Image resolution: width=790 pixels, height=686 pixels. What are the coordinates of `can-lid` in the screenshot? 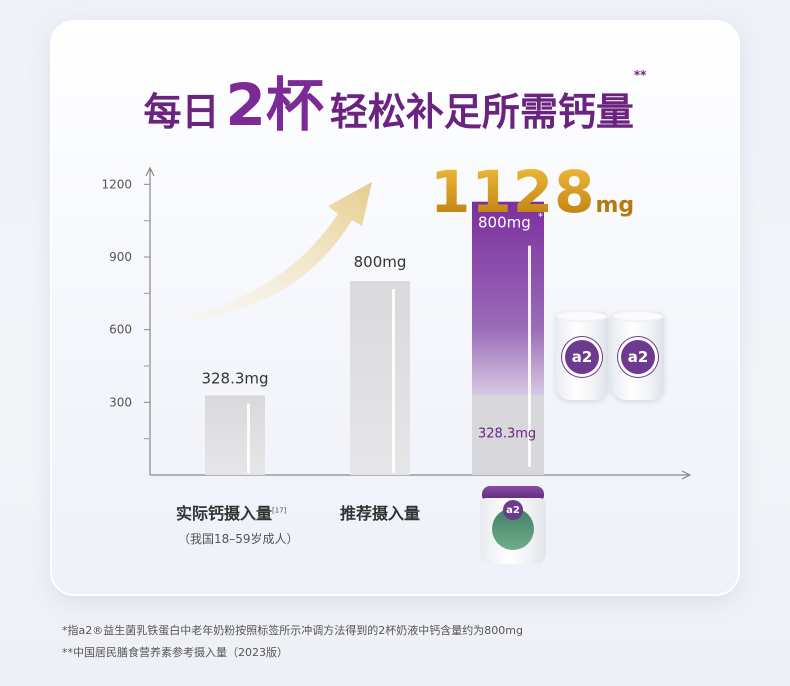 It's located at (513, 493).